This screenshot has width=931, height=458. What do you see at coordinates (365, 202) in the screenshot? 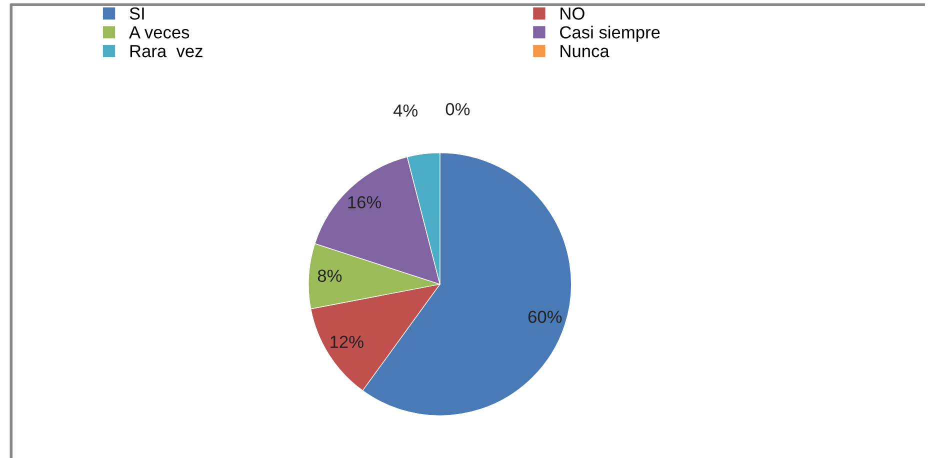
I see `data-label: 16%` at bounding box center [365, 202].